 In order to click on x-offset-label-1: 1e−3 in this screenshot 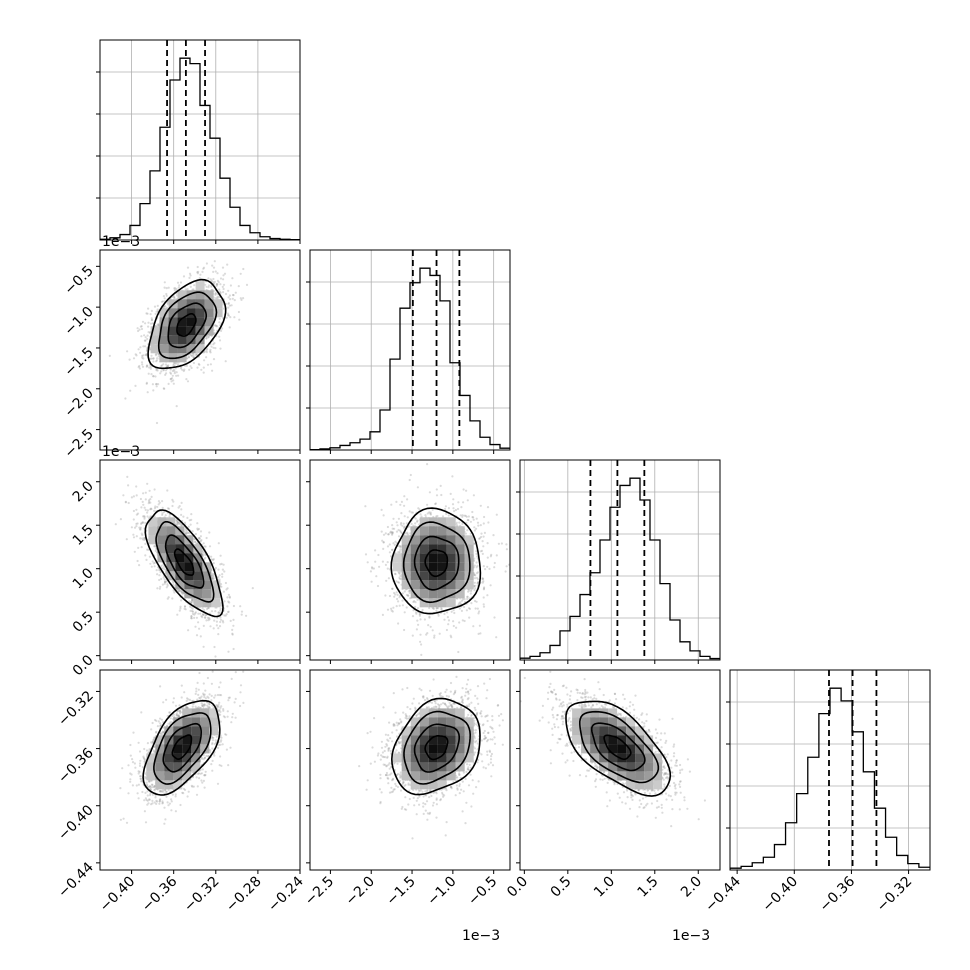, I will do `click(481, 936)`.